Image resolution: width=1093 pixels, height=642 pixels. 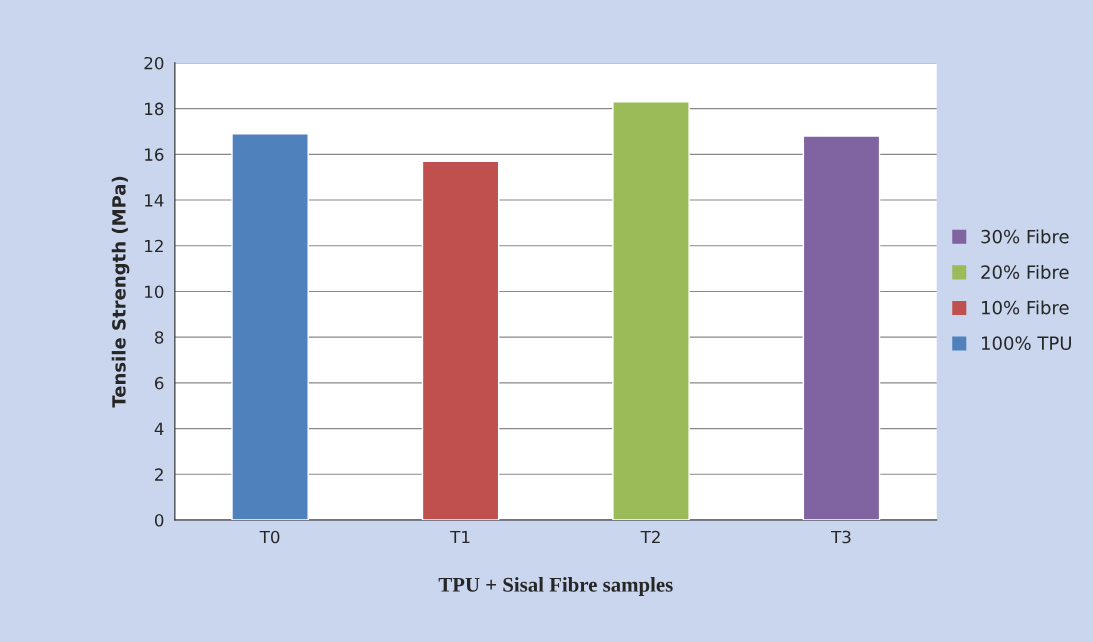 What do you see at coordinates (159, 337) in the screenshot?
I see `y-tick-label: 8` at bounding box center [159, 337].